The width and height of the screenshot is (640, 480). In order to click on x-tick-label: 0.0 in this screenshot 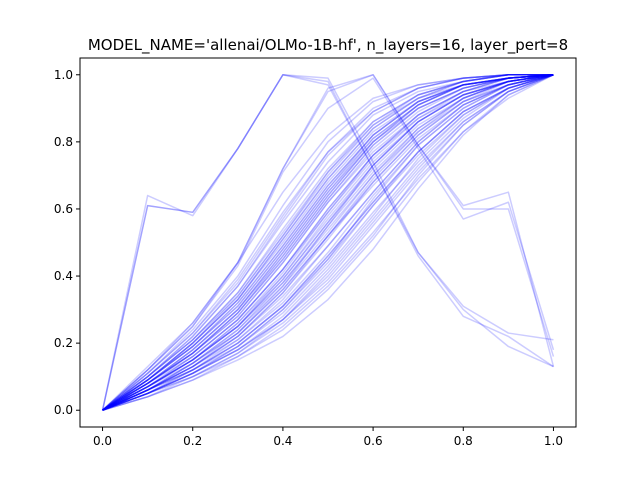, I will do `click(102, 441)`.